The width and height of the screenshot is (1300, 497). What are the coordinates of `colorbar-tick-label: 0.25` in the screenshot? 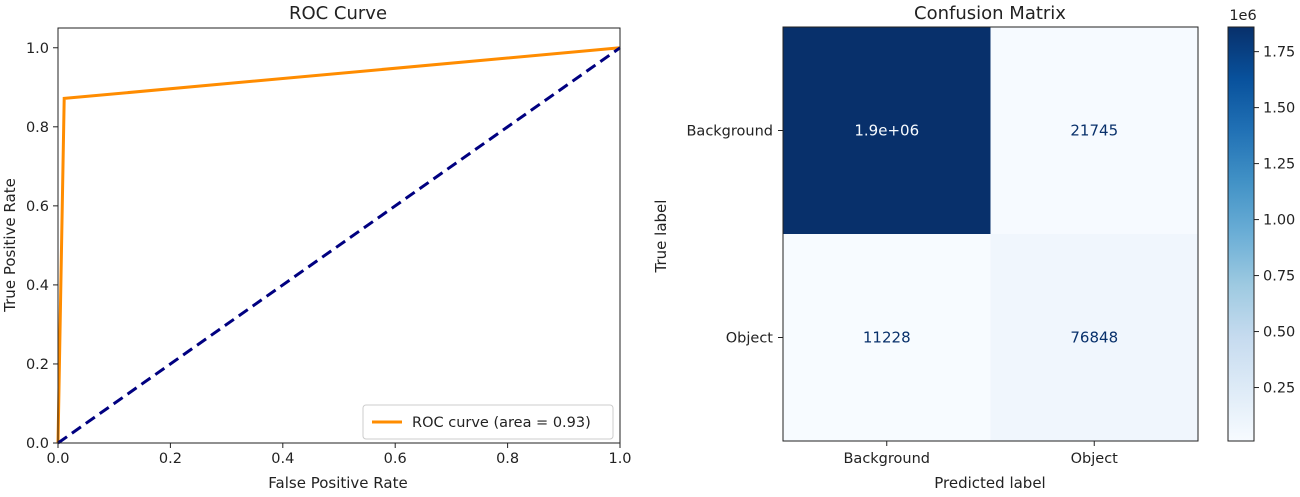 It's located at (1279, 389).